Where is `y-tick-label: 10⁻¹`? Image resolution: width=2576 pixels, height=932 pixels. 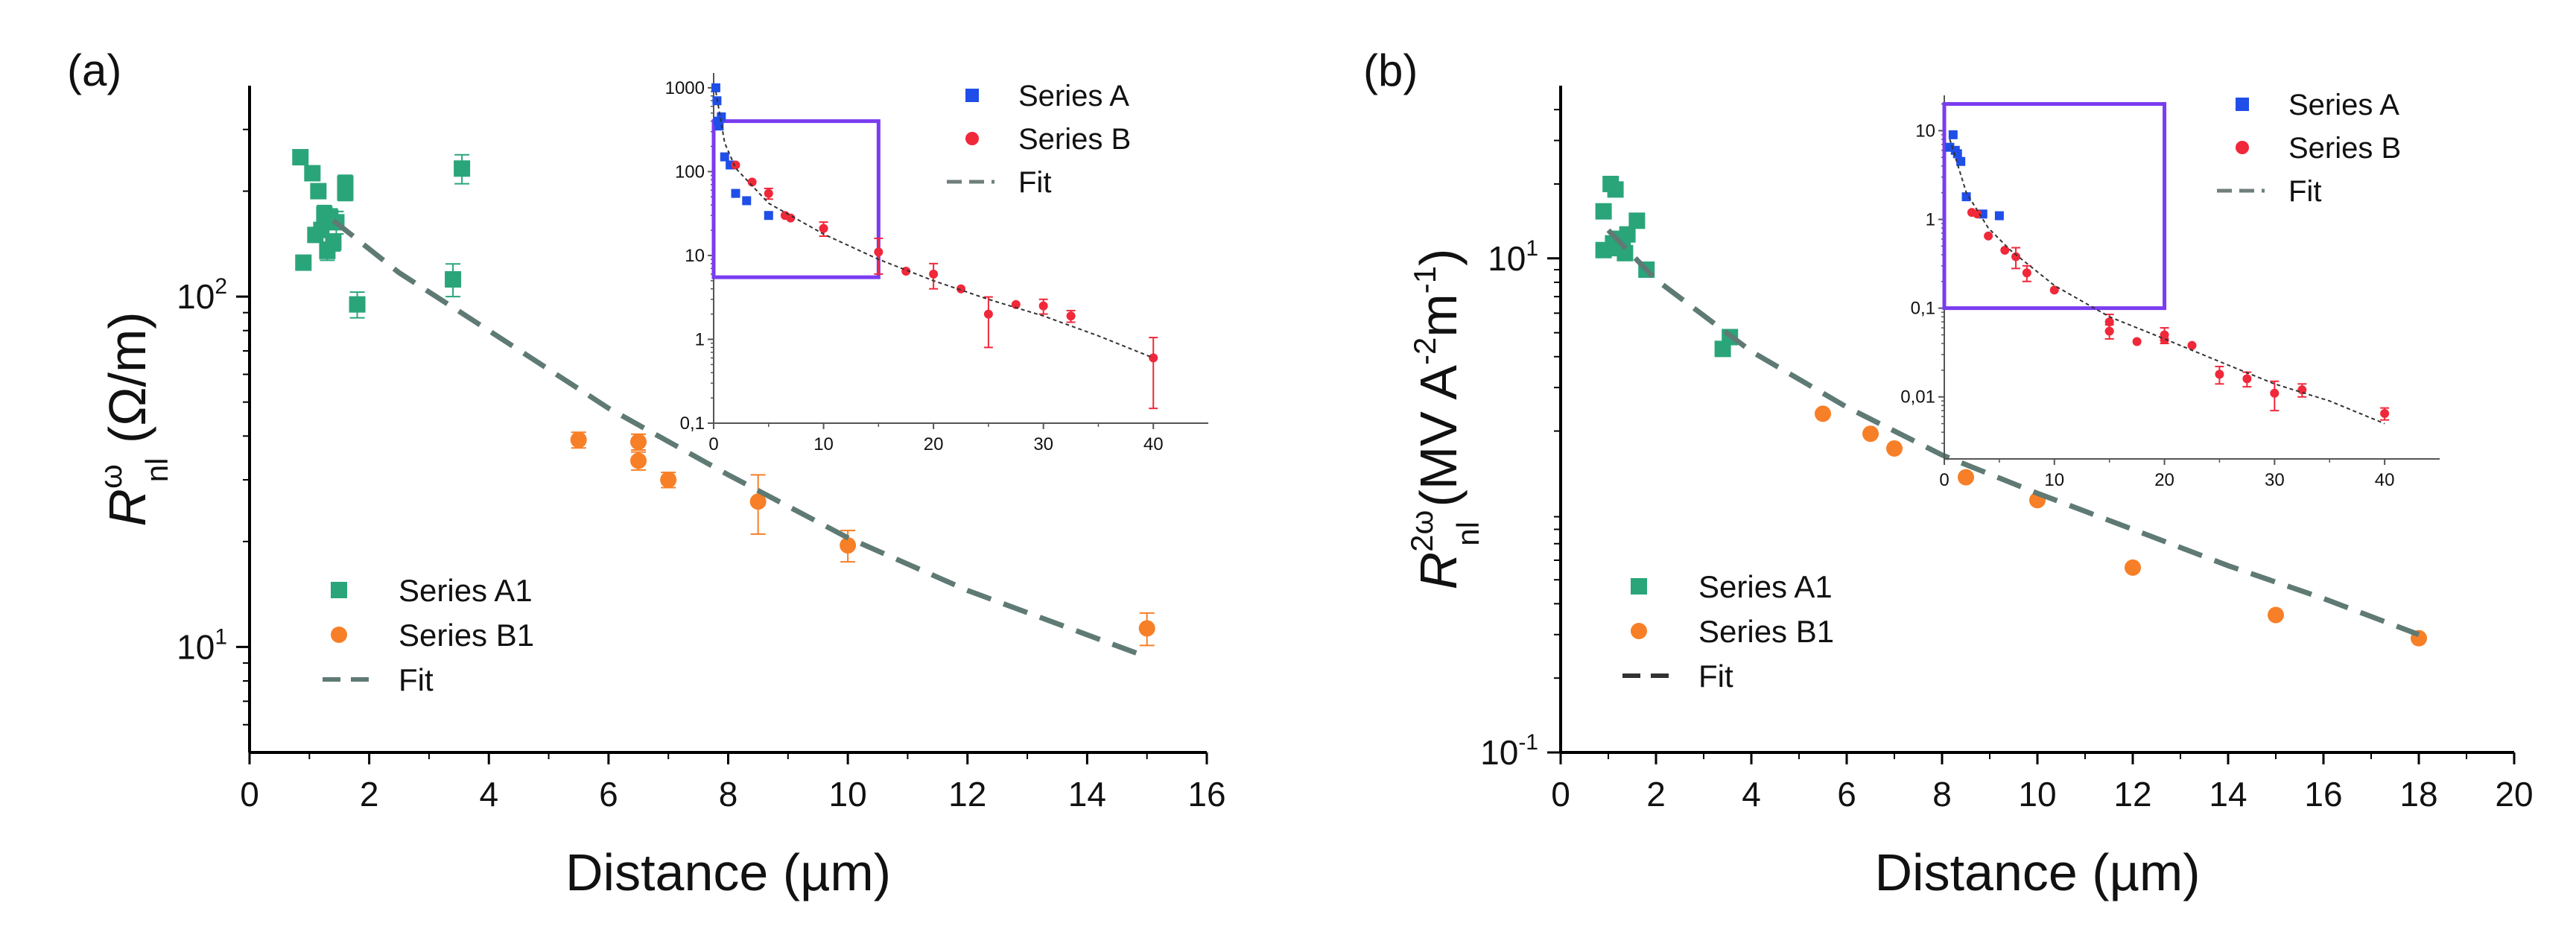 y-tick-label: 10⁻¹ is located at coordinates (1509, 751).